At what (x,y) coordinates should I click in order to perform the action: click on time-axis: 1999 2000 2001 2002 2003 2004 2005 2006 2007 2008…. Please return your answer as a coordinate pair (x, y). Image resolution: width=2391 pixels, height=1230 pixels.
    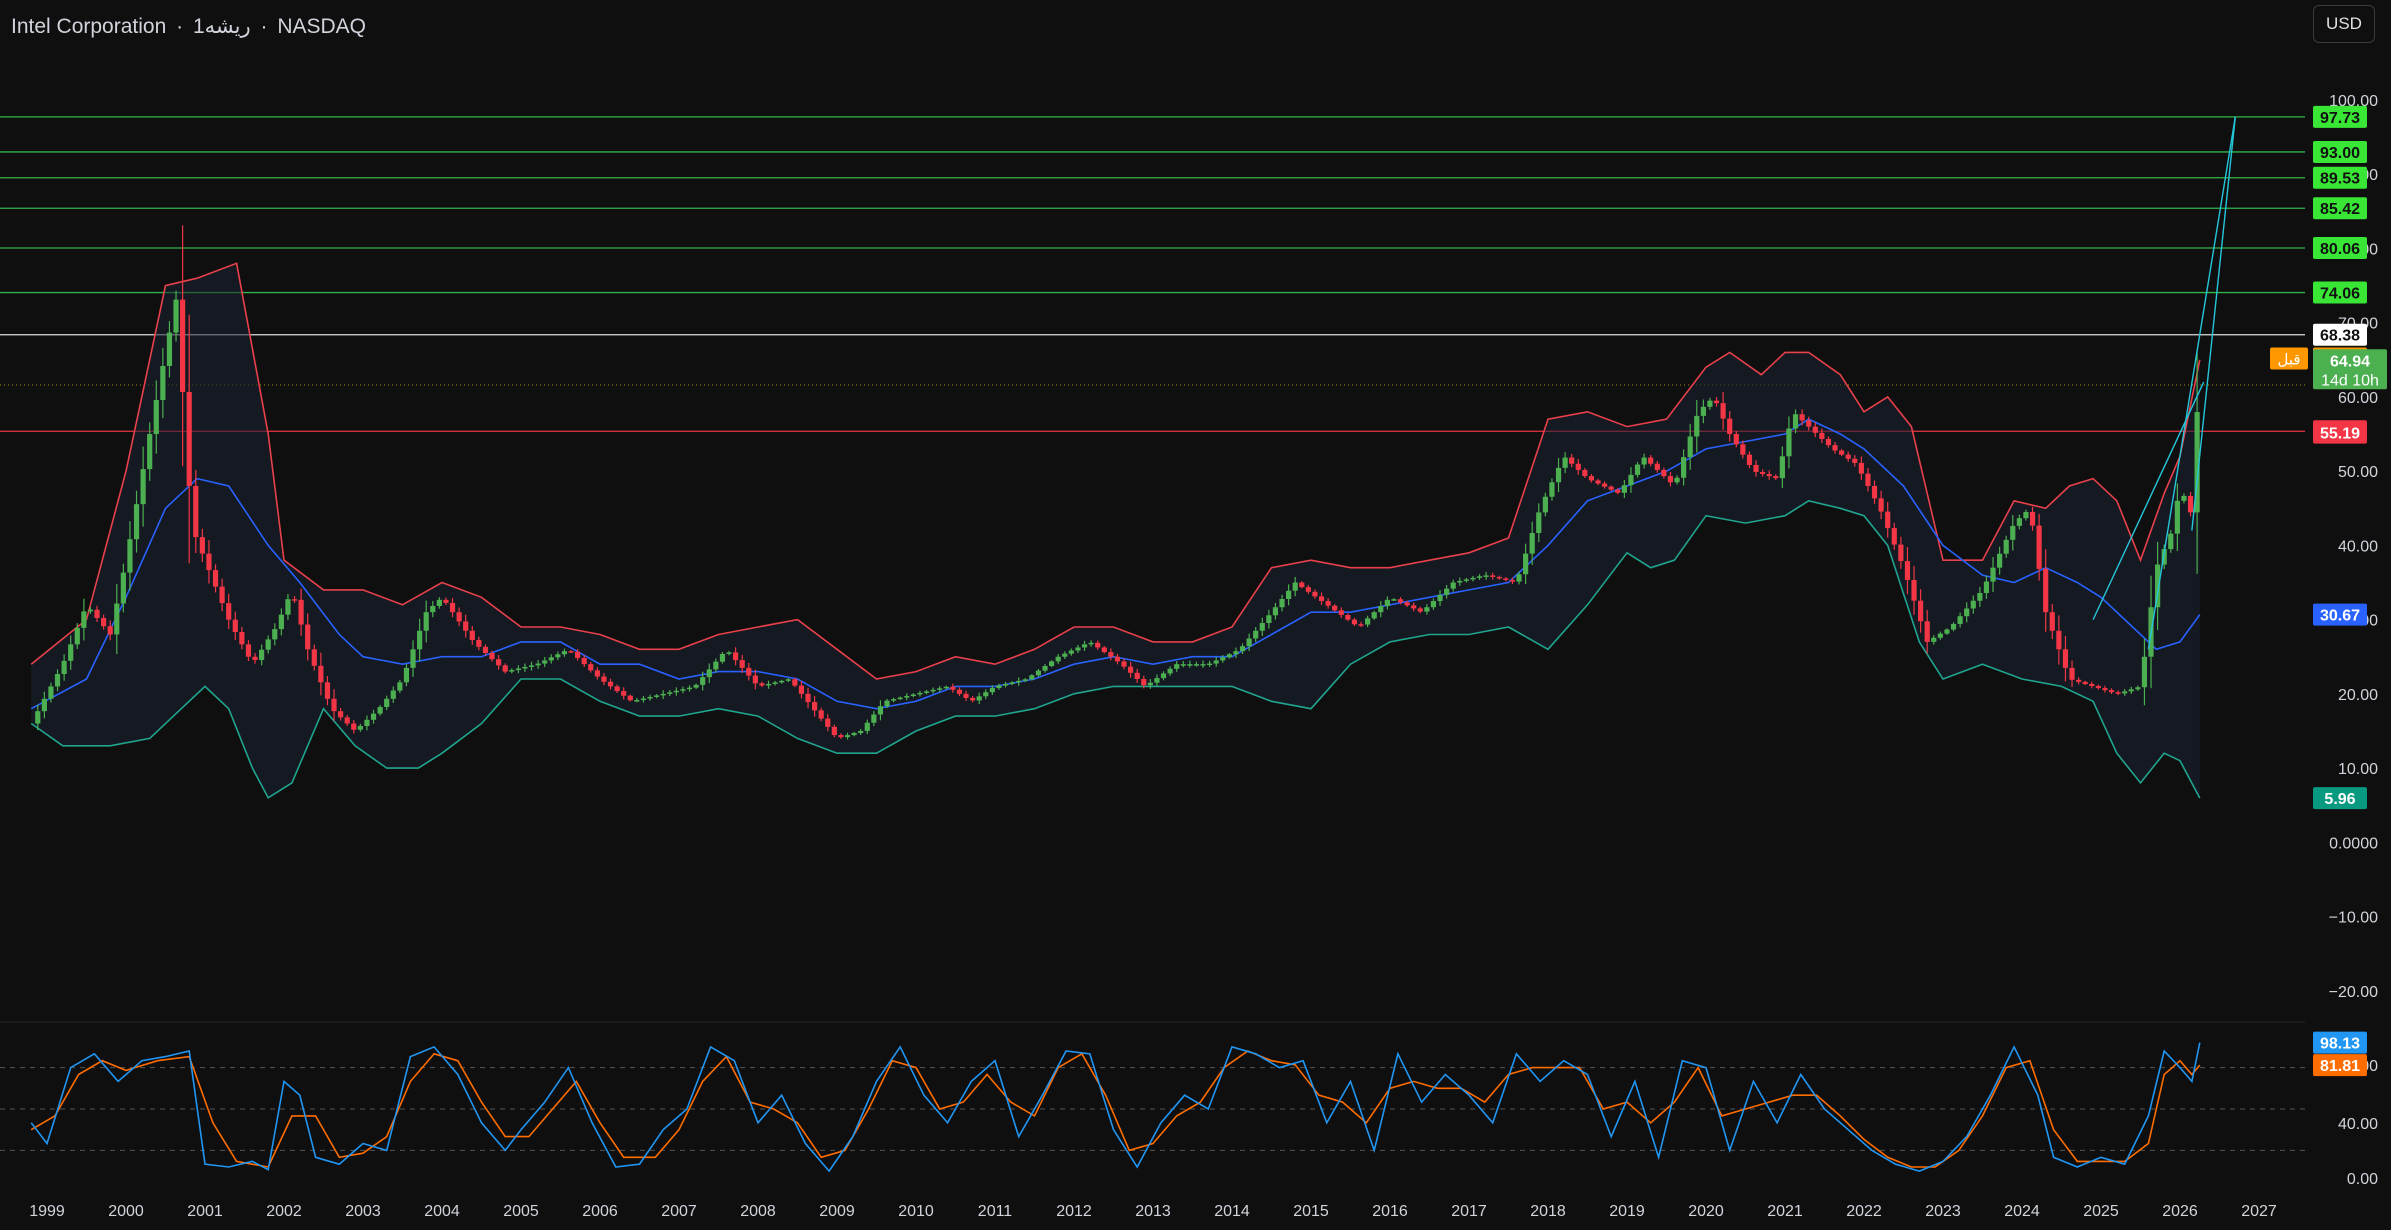
    Looking at the image, I should click on (1153, 1211).